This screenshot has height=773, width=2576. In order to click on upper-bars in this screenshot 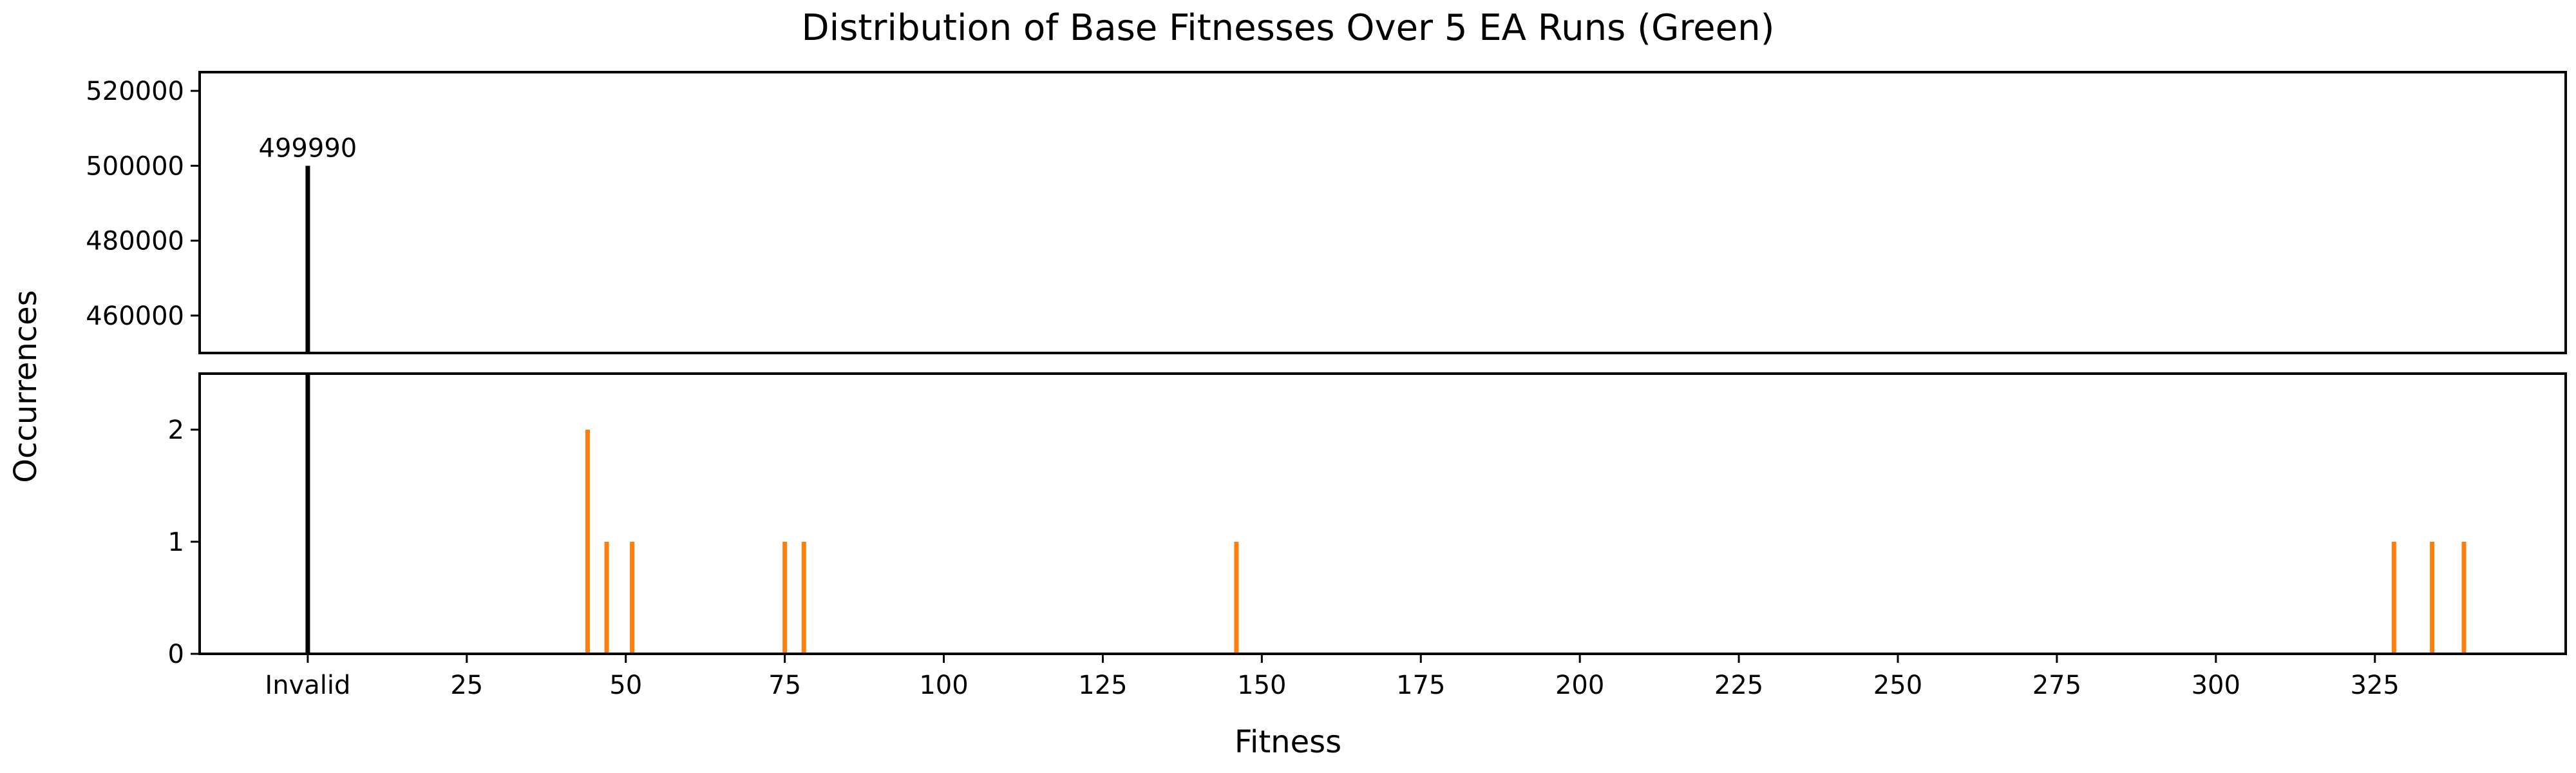, I will do `click(307, 259)`.